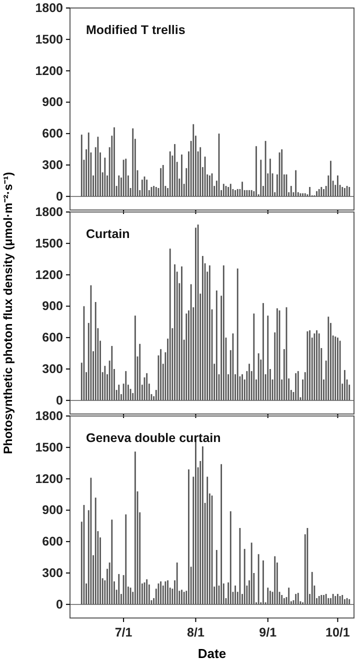  I want to click on x-tick-label: 8/1, so click(195, 632).